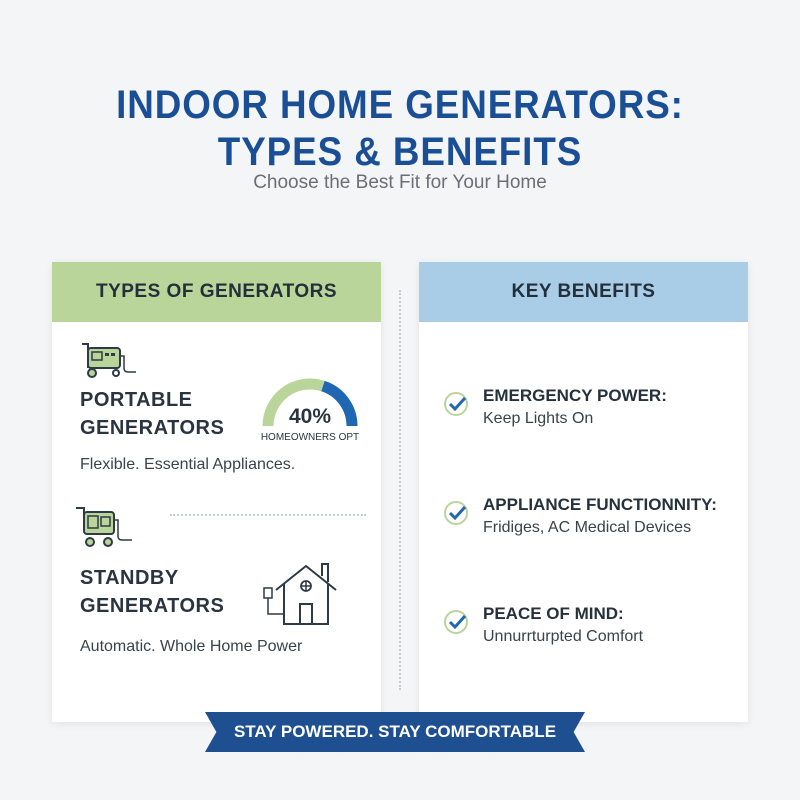  I want to click on subtitle: Choose the Best Fit for Your Home, so click(400, 182).